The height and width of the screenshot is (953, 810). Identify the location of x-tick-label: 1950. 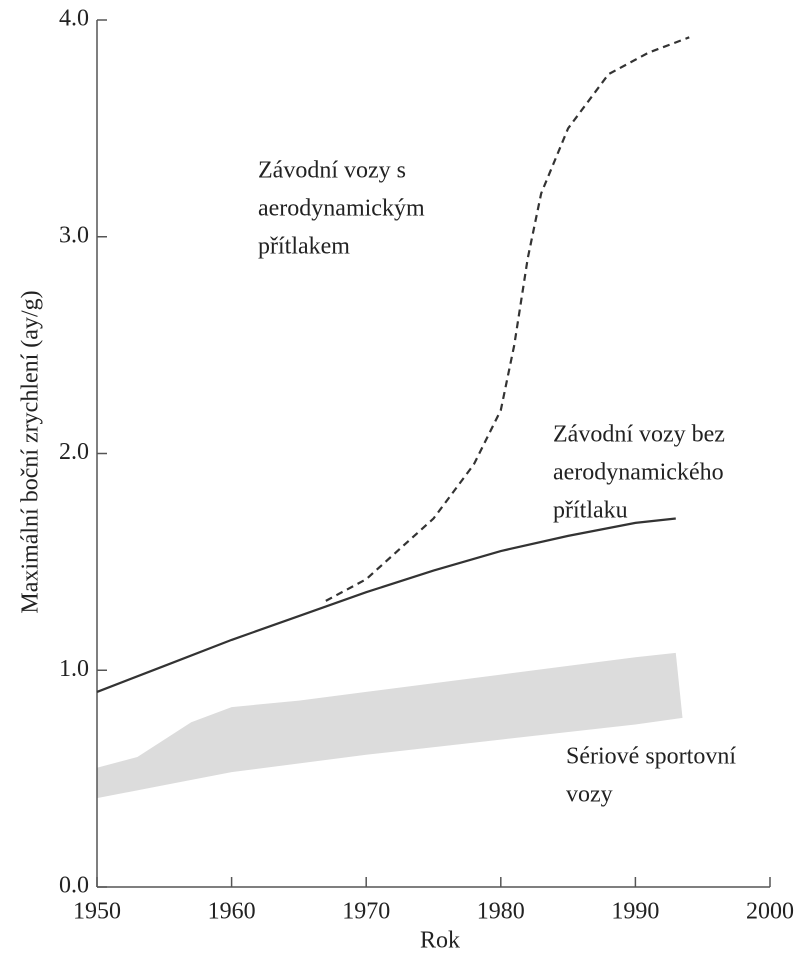
(97, 912).